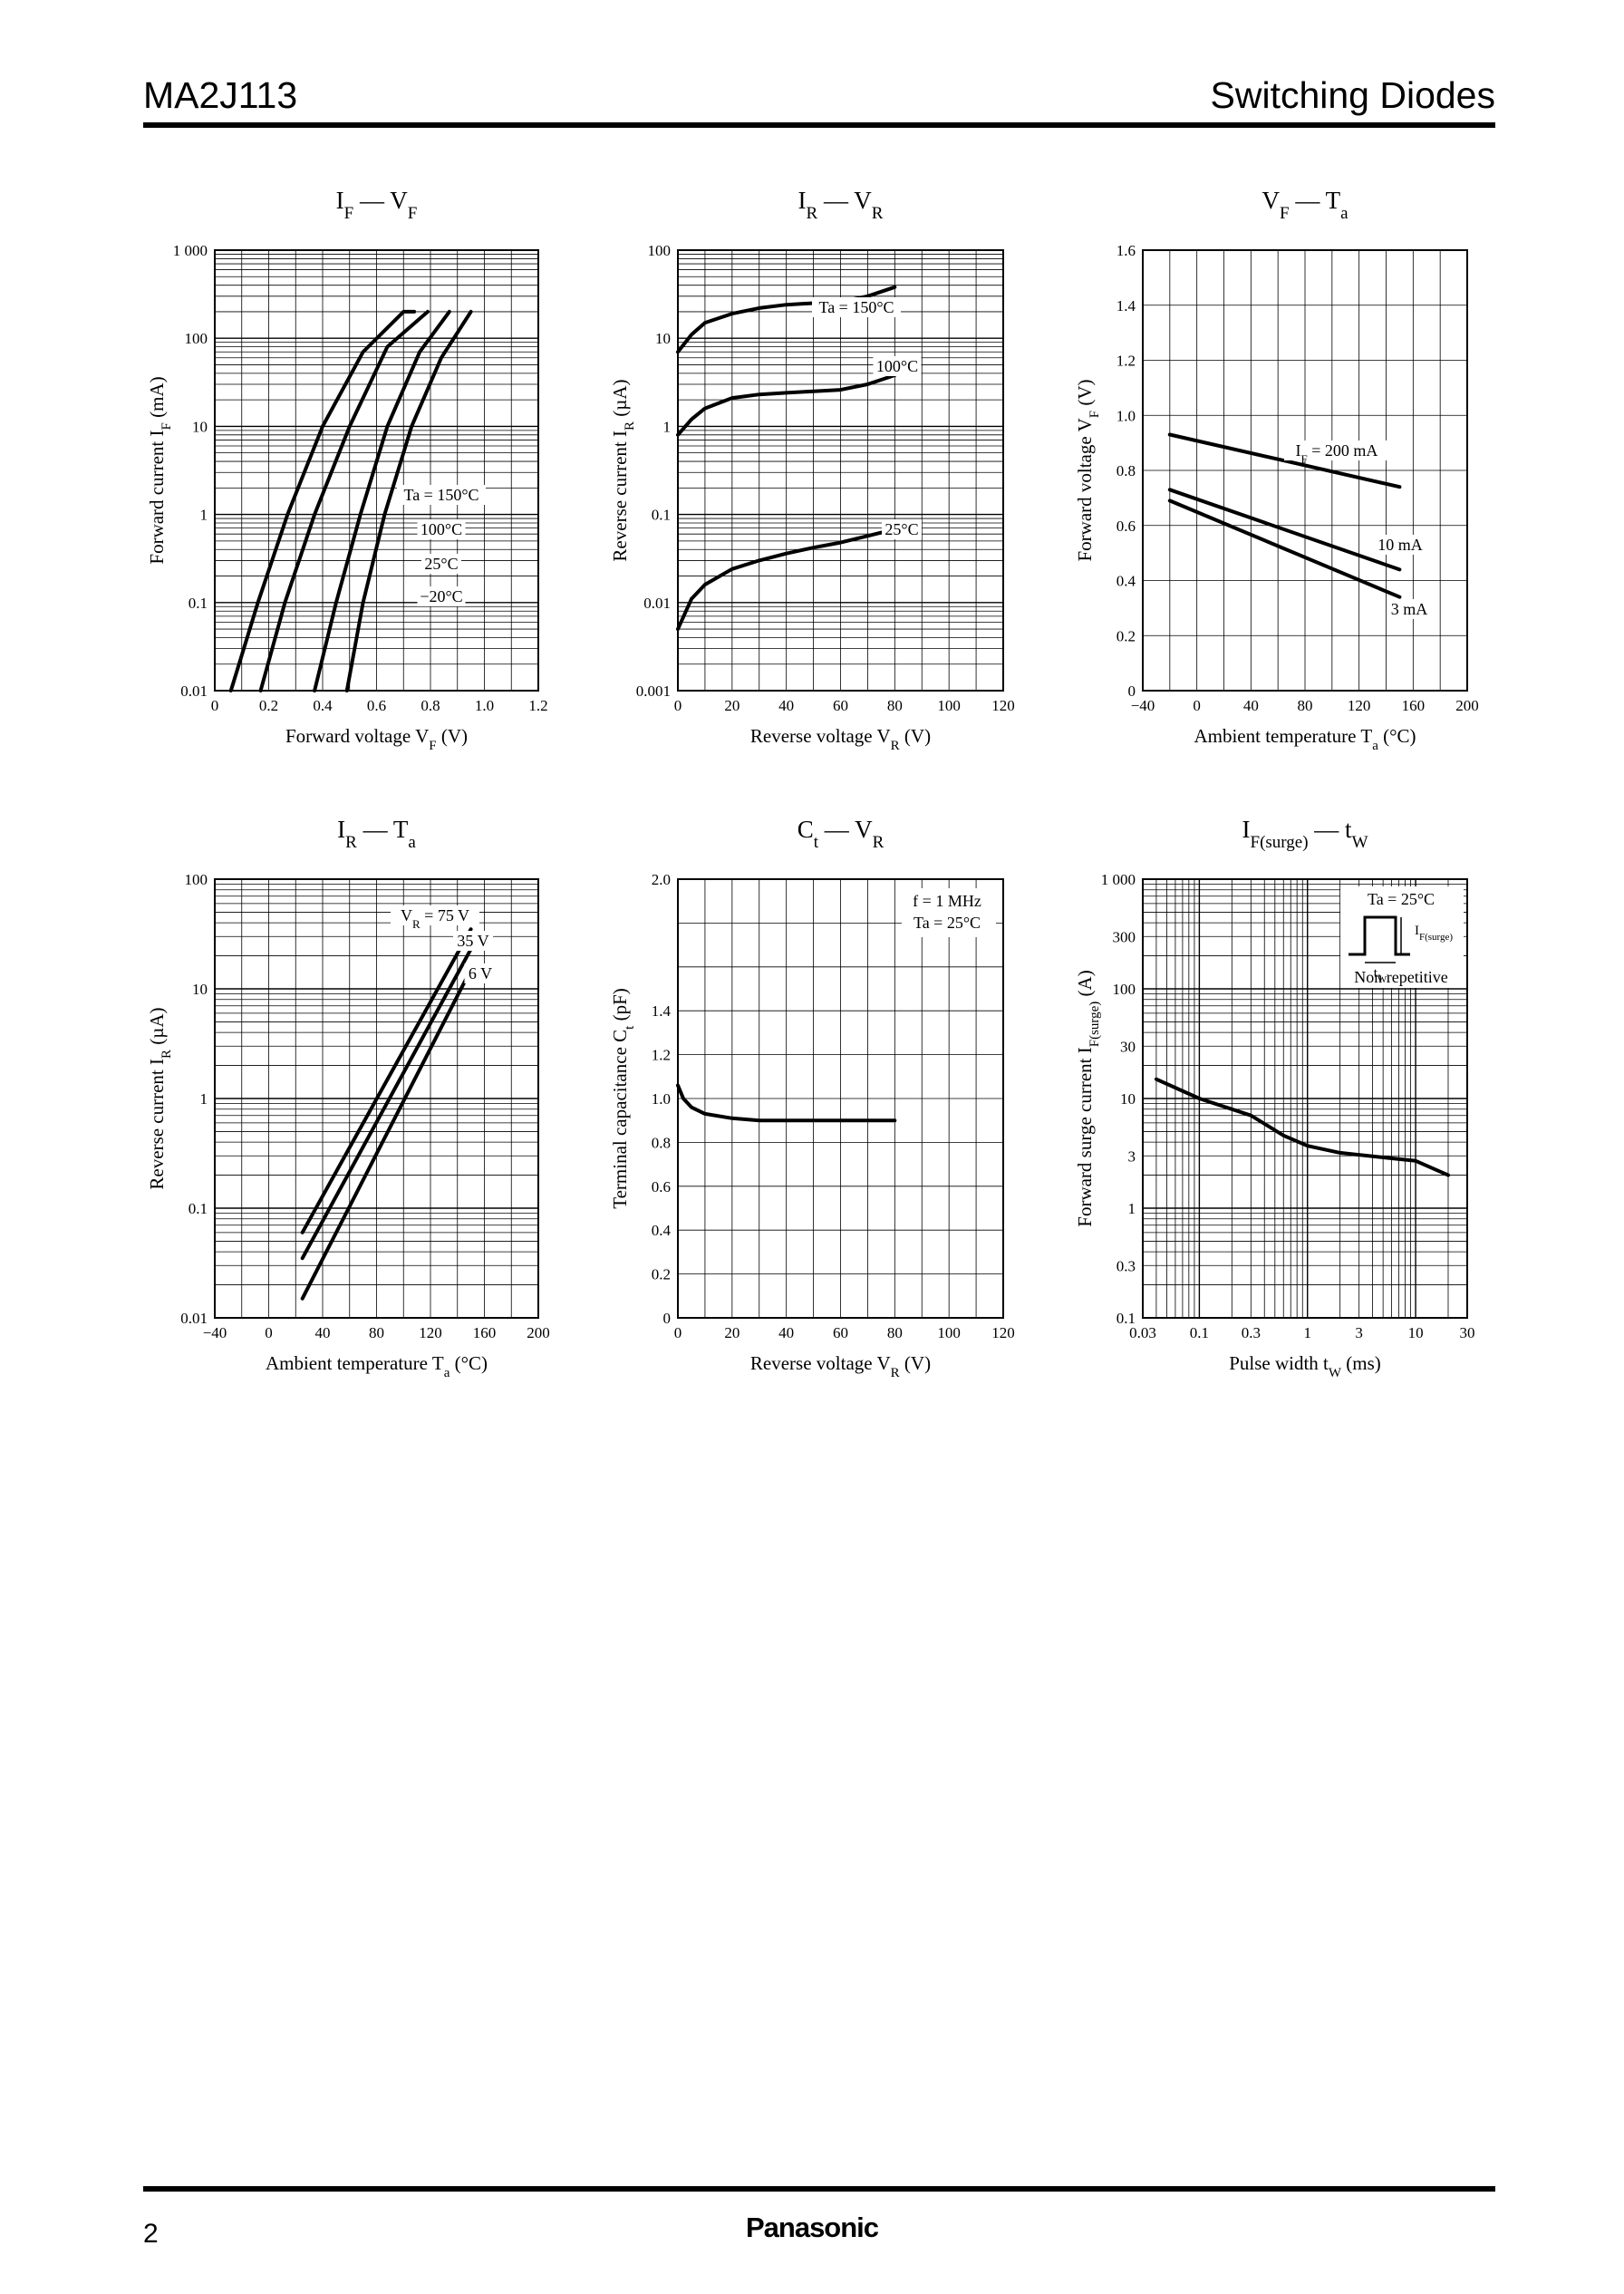 Image resolution: width=1624 pixels, height=2294 pixels. Describe the element at coordinates (653, 691) in the screenshot. I see `y-tick-label: 0.001` at that location.